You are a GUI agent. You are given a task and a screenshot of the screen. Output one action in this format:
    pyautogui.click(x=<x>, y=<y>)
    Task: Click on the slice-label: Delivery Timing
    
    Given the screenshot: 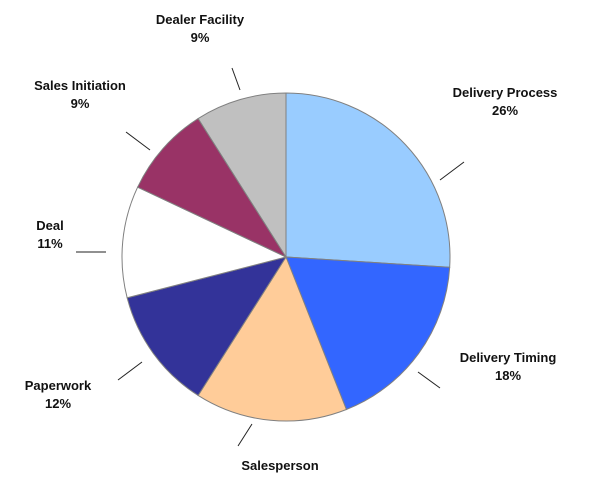 What is the action you would take?
    pyautogui.click(x=508, y=357)
    